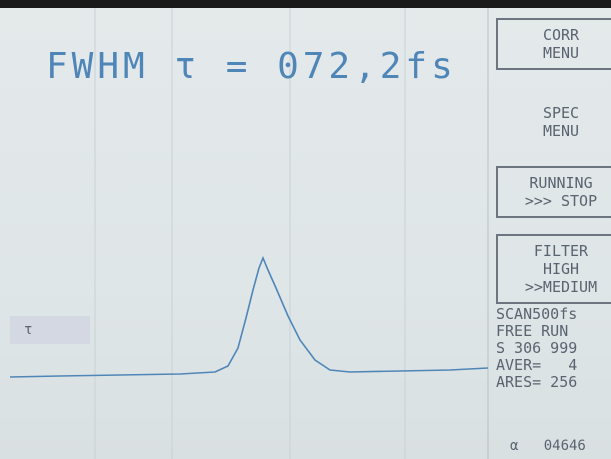 This screenshot has height=459, width=611. I want to click on footer-readout: α 04646, so click(548, 446).